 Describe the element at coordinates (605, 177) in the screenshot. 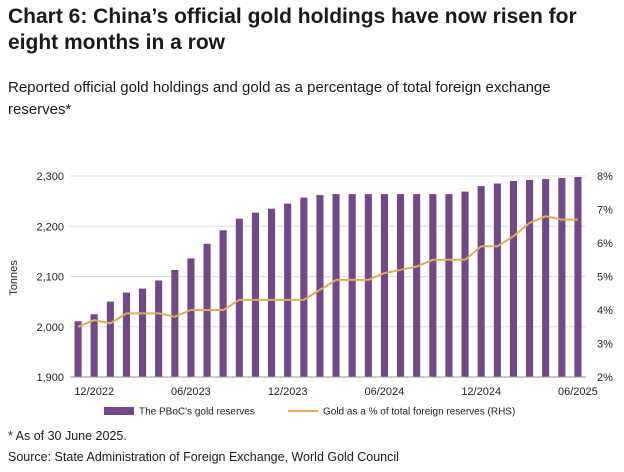

I see `y2-tick-label: 8%` at that location.